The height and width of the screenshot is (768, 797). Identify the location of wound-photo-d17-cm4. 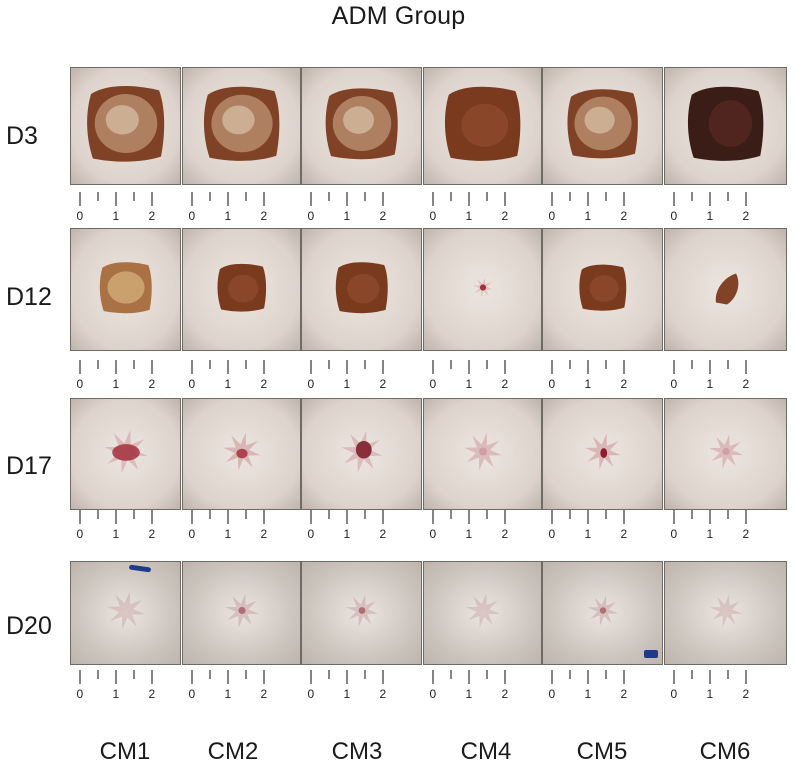
(482, 454).